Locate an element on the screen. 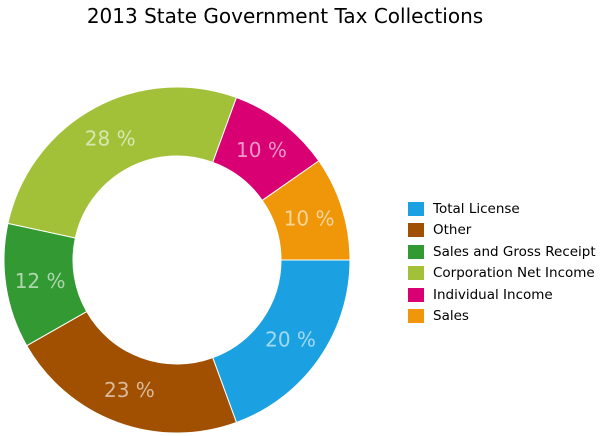  legend-item: Other is located at coordinates (502, 231).